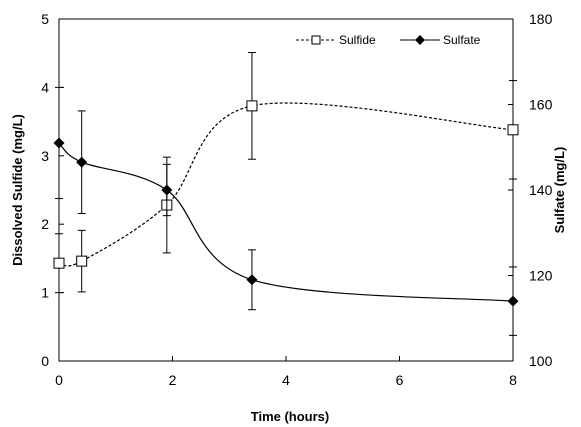  What do you see at coordinates (388, 40) in the screenshot?
I see `legend: Sulfide Sulfate` at bounding box center [388, 40].